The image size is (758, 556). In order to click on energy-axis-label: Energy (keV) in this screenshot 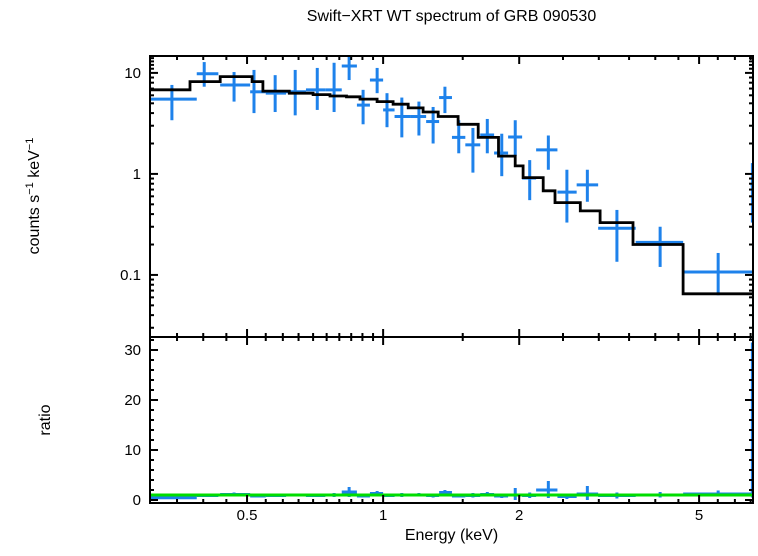, I will do `click(451, 535)`.